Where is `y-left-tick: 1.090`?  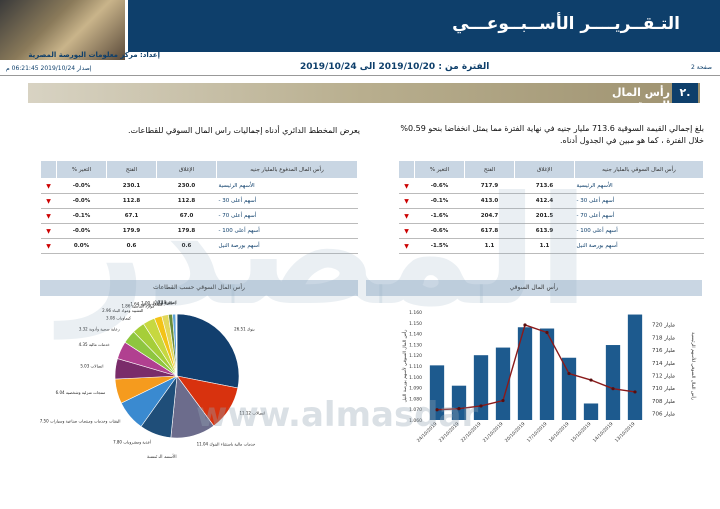 y-left-tick: 1.090 is located at coordinates (415, 389).